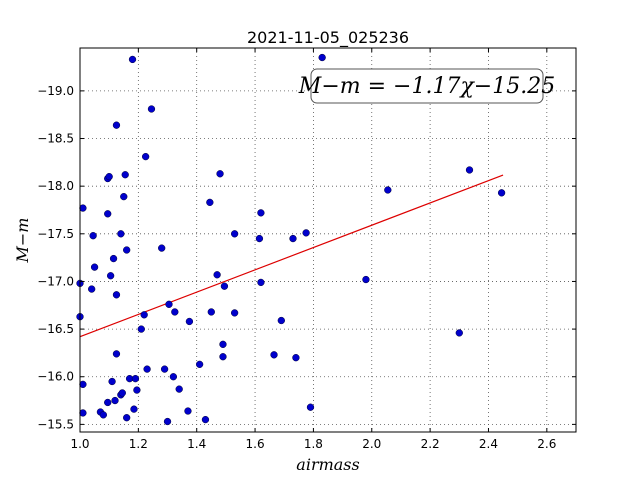 This screenshot has width=640, height=480. I want to click on x-tick-label: 2.0, so click(371, 444).